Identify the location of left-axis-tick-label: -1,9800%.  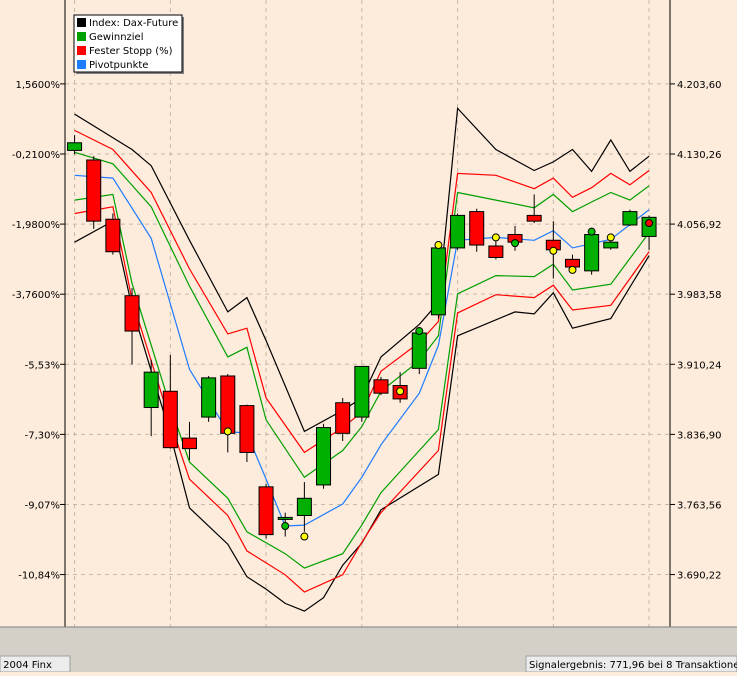
(36, 225).